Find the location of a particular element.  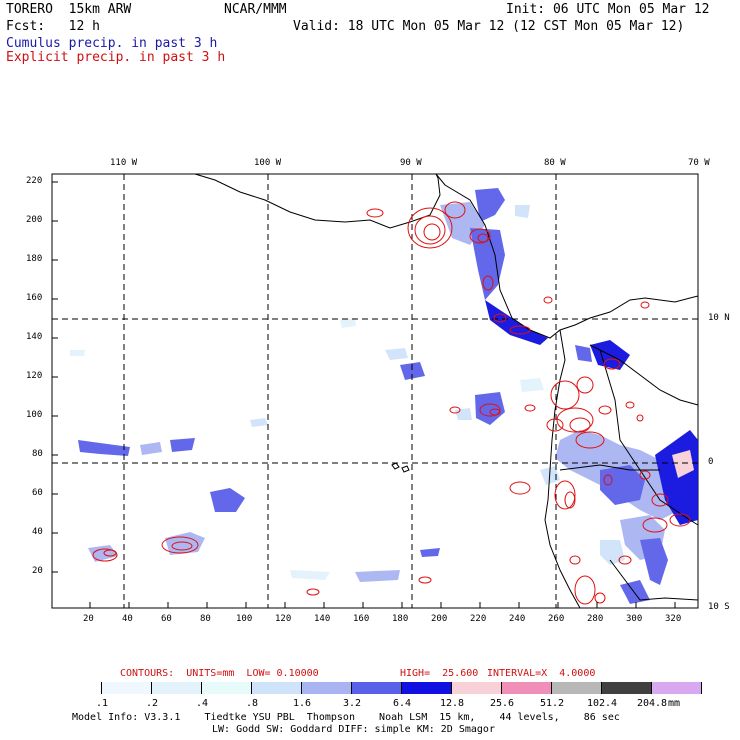

x-tick-label: 80 is located at coordinates (205, 619).